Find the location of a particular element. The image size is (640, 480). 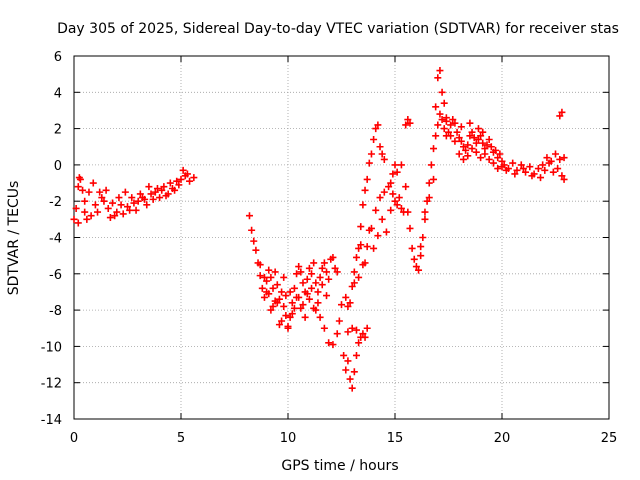

x-tick-label: 10 is located at coordinates (288, 438).